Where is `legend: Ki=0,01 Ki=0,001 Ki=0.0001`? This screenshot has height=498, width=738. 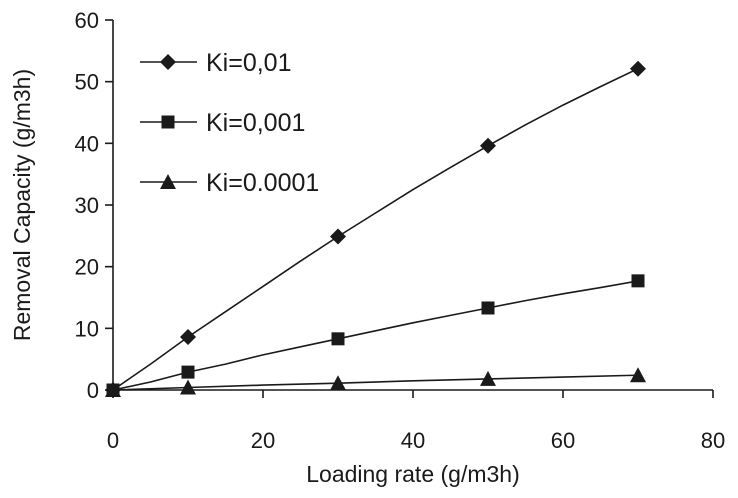
legend: Ki=0,01 Ki=0,001 Ki=0.0001 is located at coordinates (229, 123).